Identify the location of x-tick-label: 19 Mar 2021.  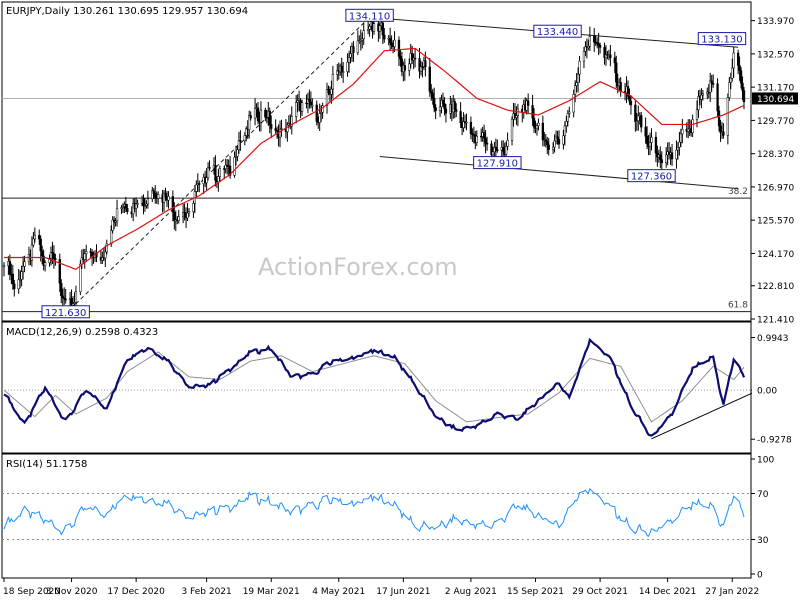
(271, 592).